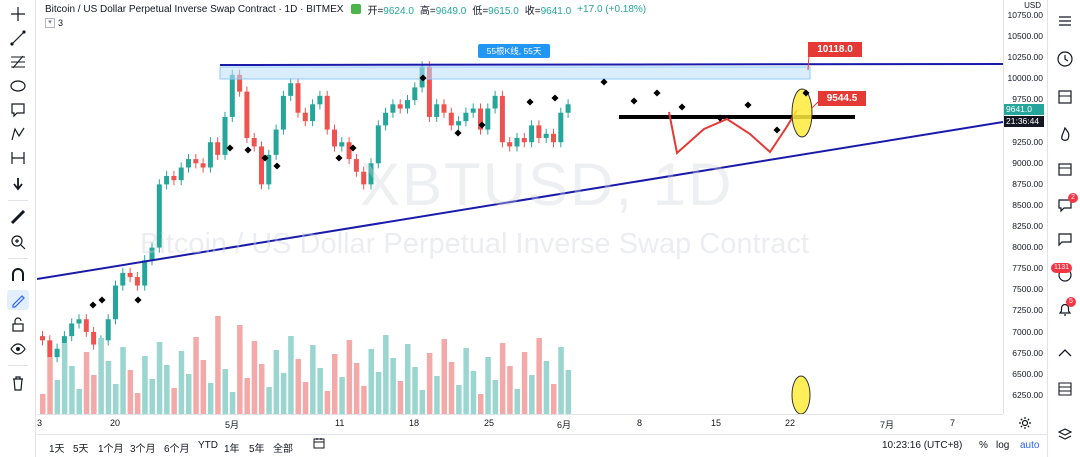  Describe the element at coordinates (1025, 423) in the screenshot. I see `settings-gear-icon` at that location.